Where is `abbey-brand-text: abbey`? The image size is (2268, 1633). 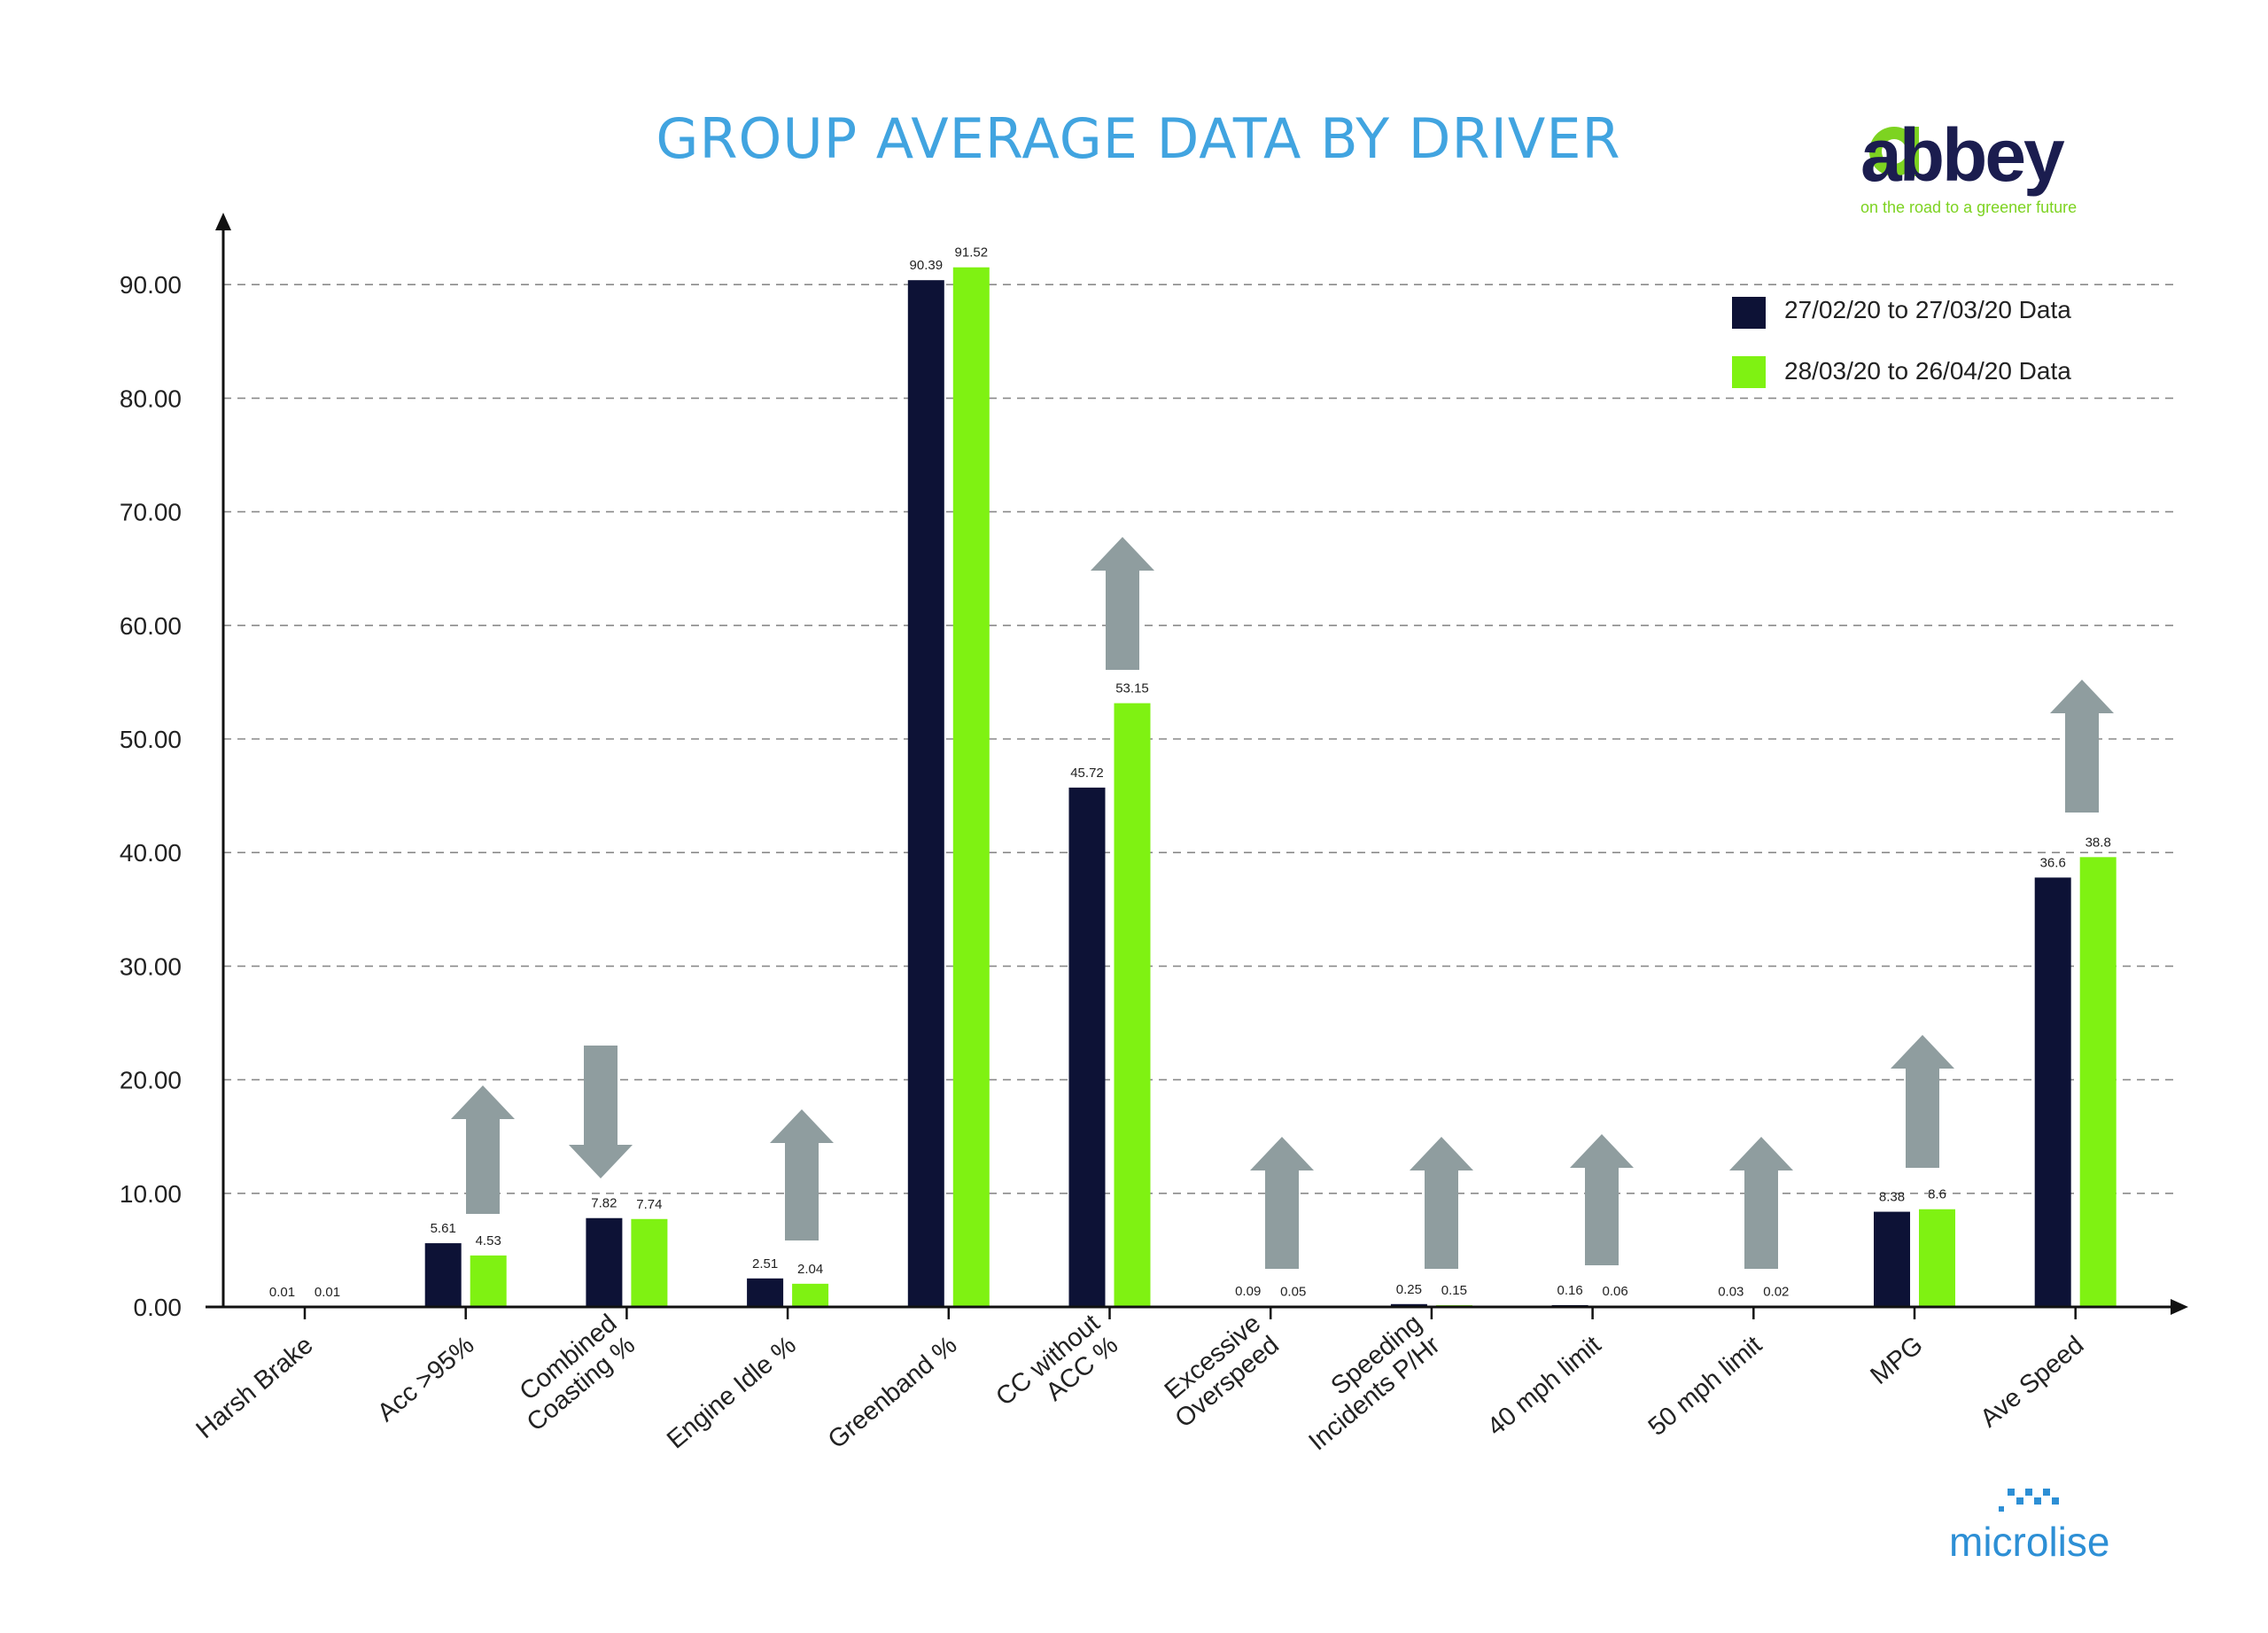 abbey-brand-text: abbey is located at coordinates (1962, 155).